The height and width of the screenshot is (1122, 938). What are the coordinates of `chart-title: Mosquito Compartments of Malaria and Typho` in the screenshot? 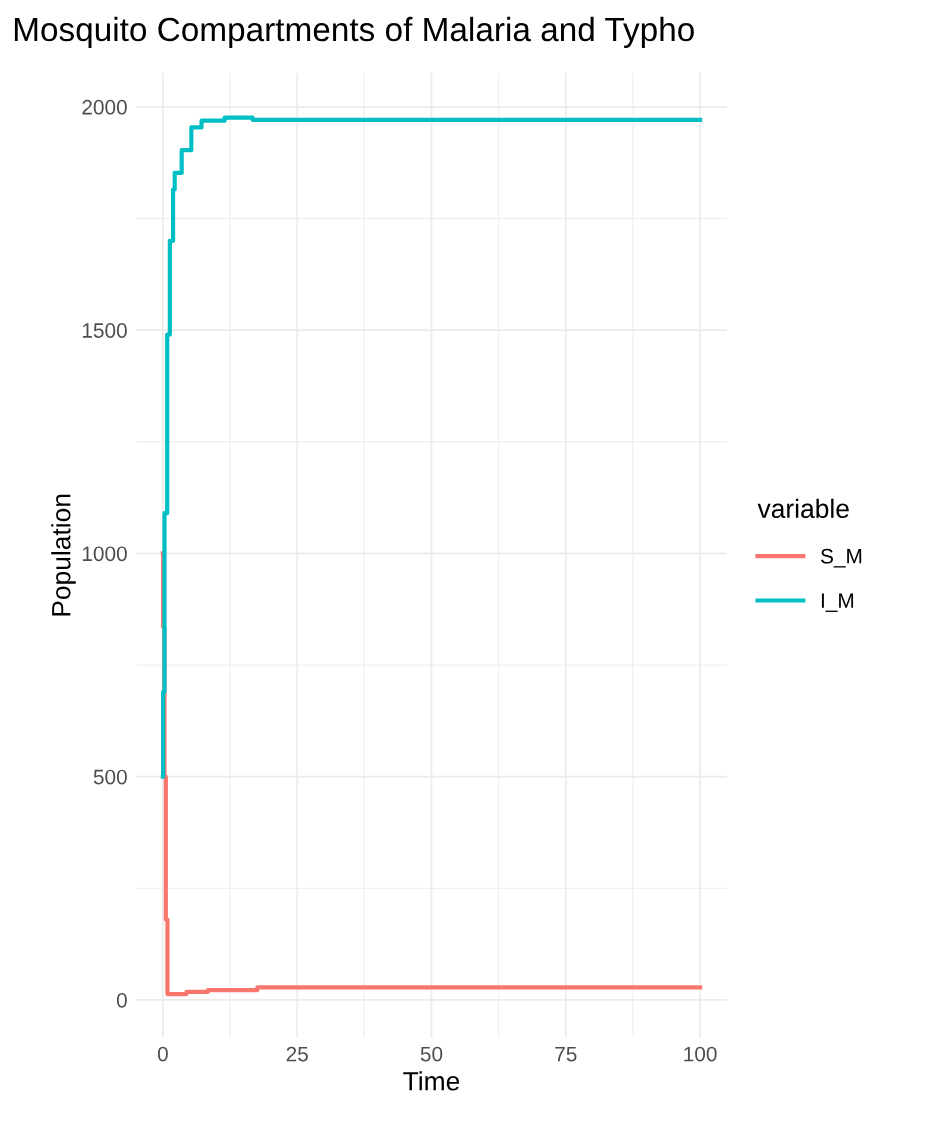 It's located at (354, 32).